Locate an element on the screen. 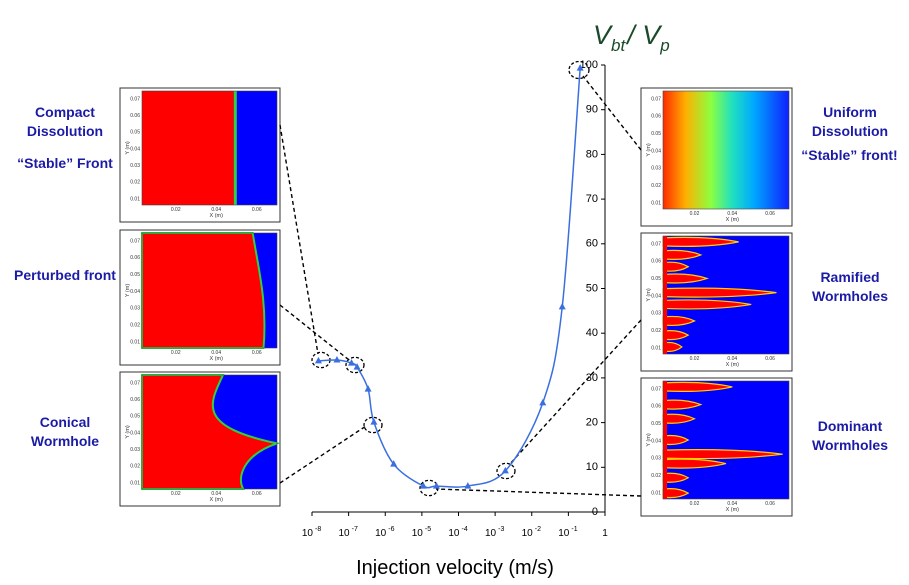 The height and width of the screenshot is (585, 909). x-tick-exponent: -8 is located at coordinates (318, 529).